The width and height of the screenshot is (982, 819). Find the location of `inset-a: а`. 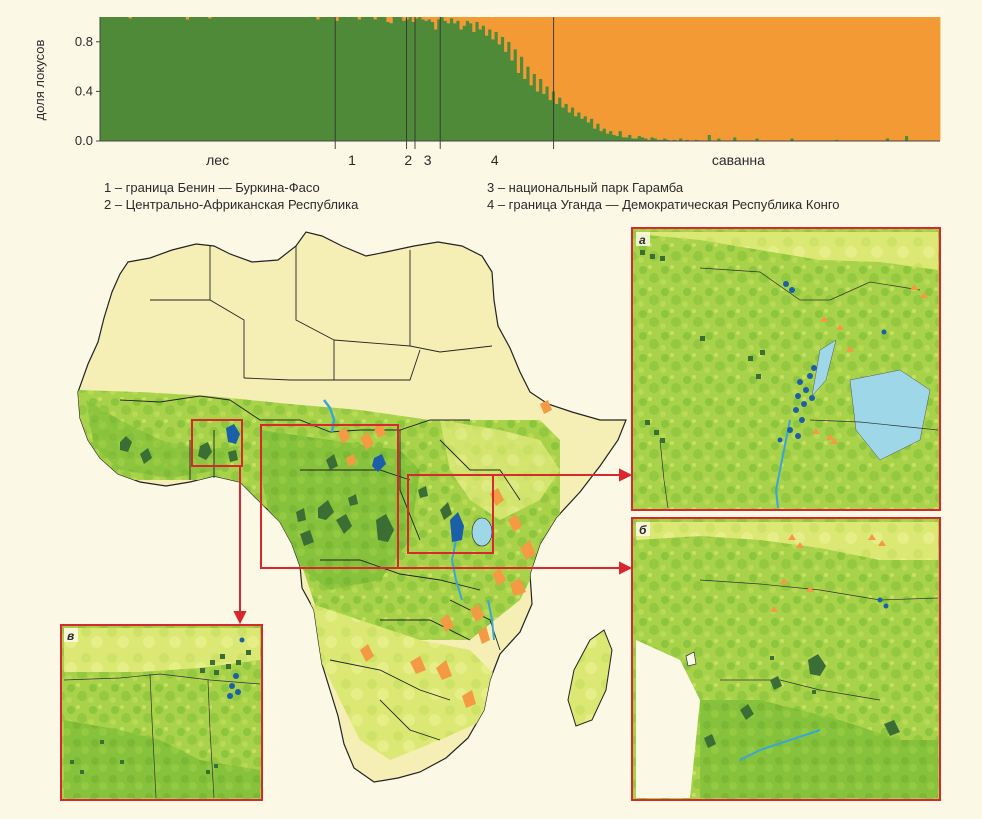

inset-a: а is located at coordinates (786, 369).